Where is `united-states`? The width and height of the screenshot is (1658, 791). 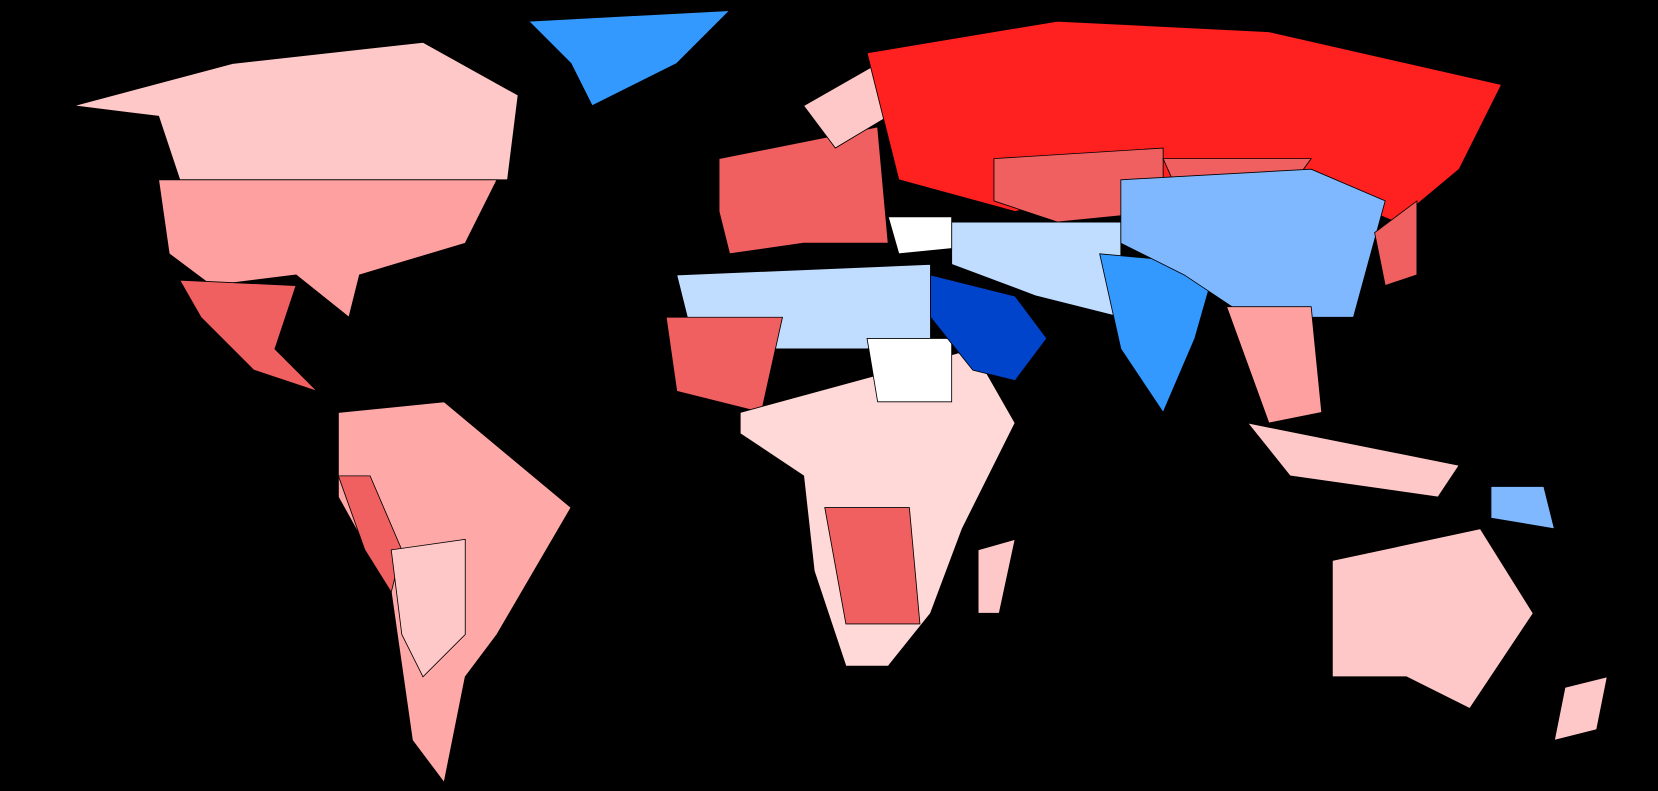 united-states is located at coordinates (328, 248).